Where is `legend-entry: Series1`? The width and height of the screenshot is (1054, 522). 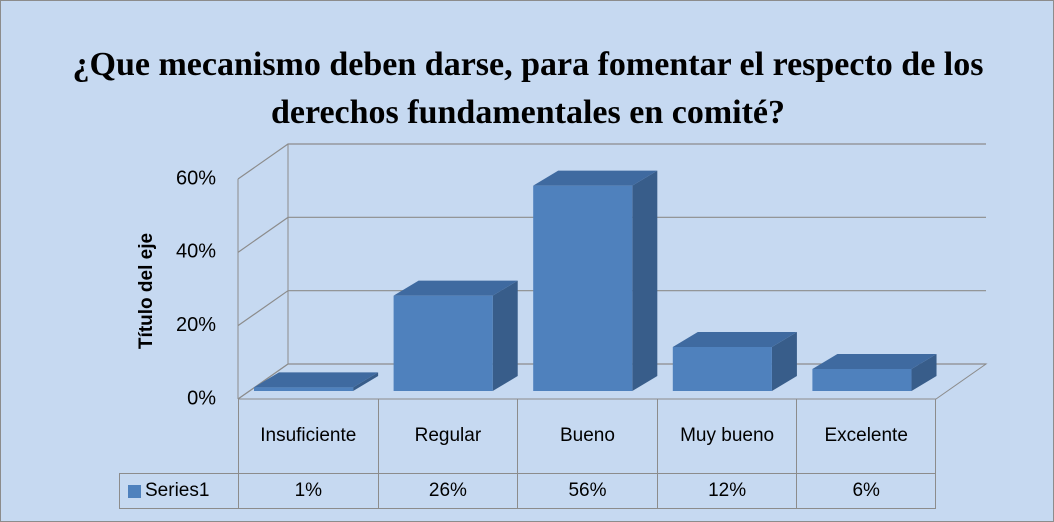
legend-entry: Series1 is located at coordinates (178, 491).